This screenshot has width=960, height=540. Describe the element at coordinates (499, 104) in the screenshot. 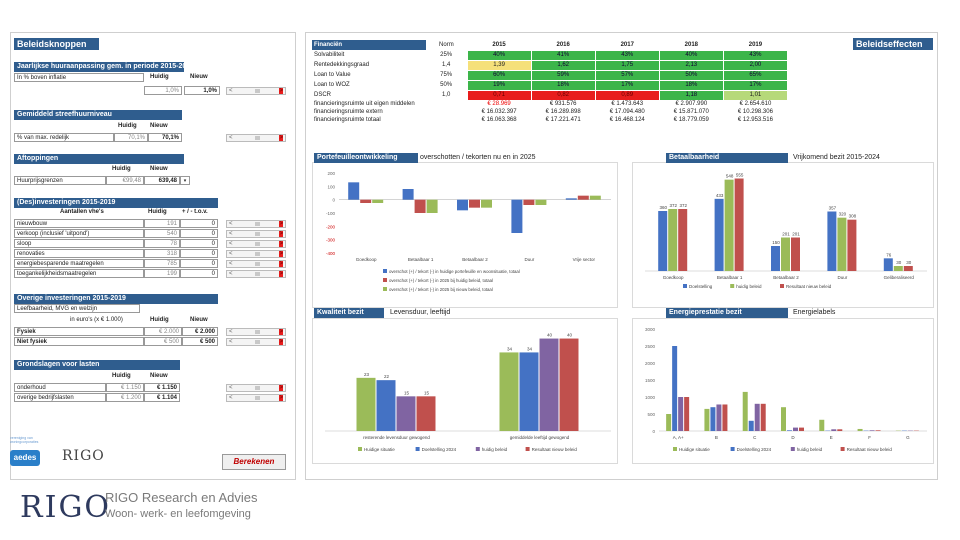

I see `financieringsruimte-value: € 28.969` at that location.